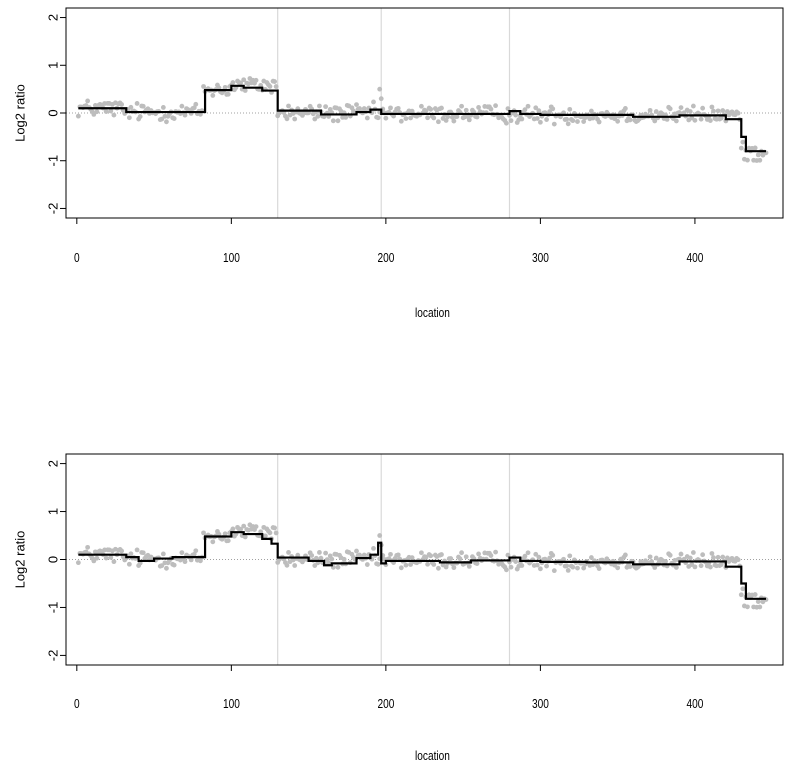  Describe the element at coordinates (77, 258) in the screenshot. I see `x-tick-label: 0` at that location.